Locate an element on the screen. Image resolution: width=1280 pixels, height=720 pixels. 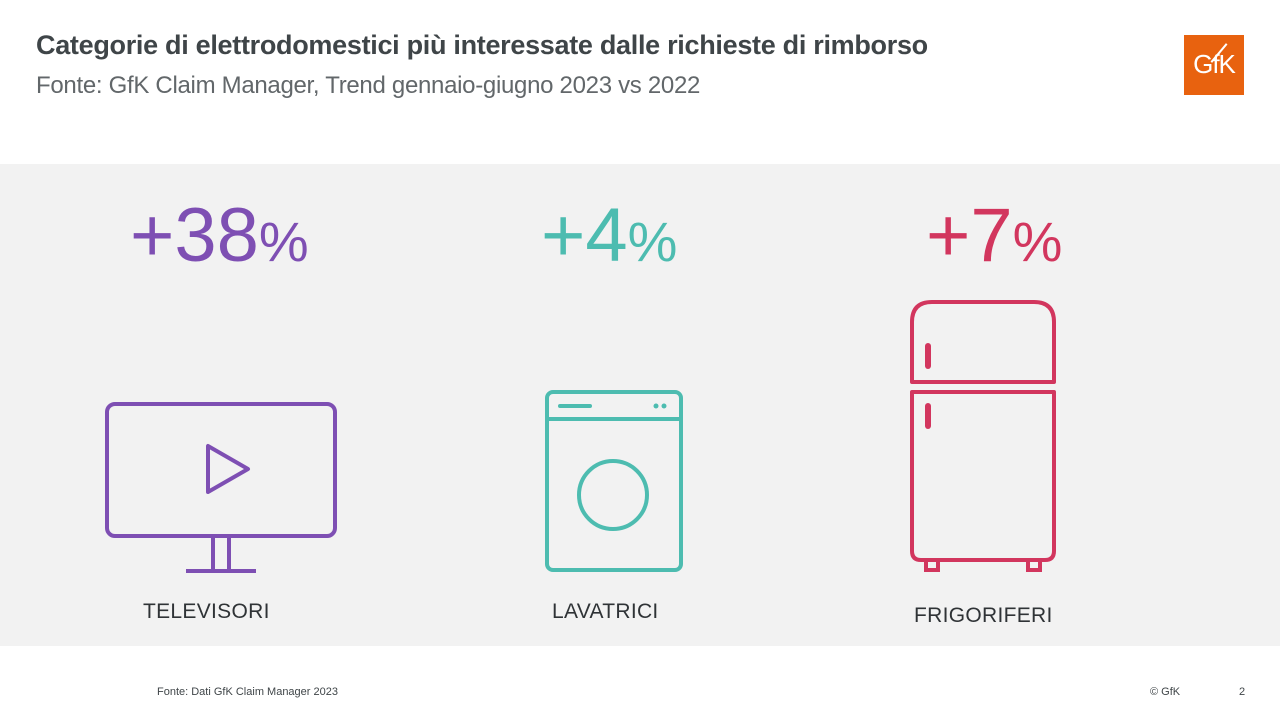
stat-frigoriferi: +7% is located at coordinates (994, 239).